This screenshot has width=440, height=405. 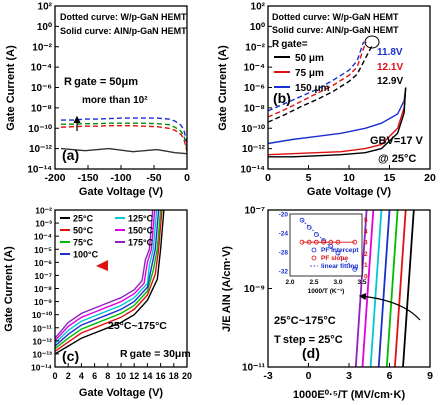 What do you see at coordinates (141, 243) in the screenshot?
I see `legend-label: 175°C` at bounding box center [141, 243].